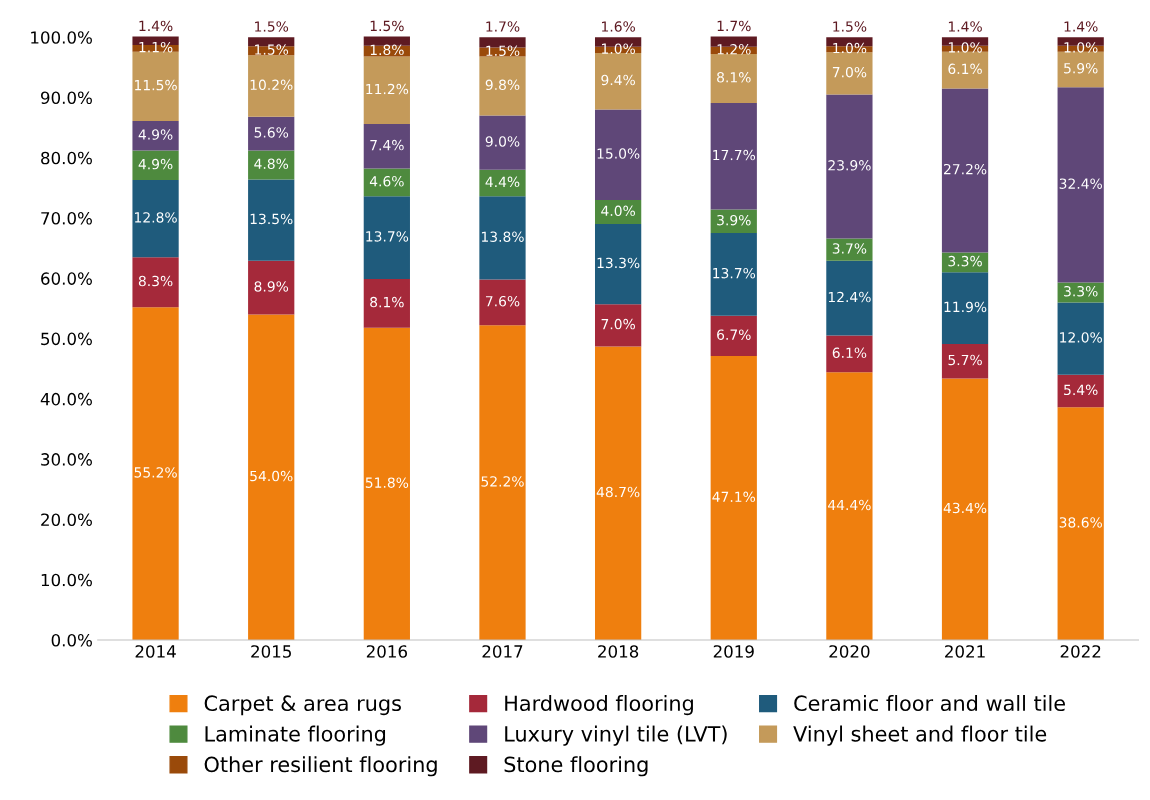 This screenshot has height=800, width=1150. I want to click on legend-label: Laminate flooring, so click(295, 735).